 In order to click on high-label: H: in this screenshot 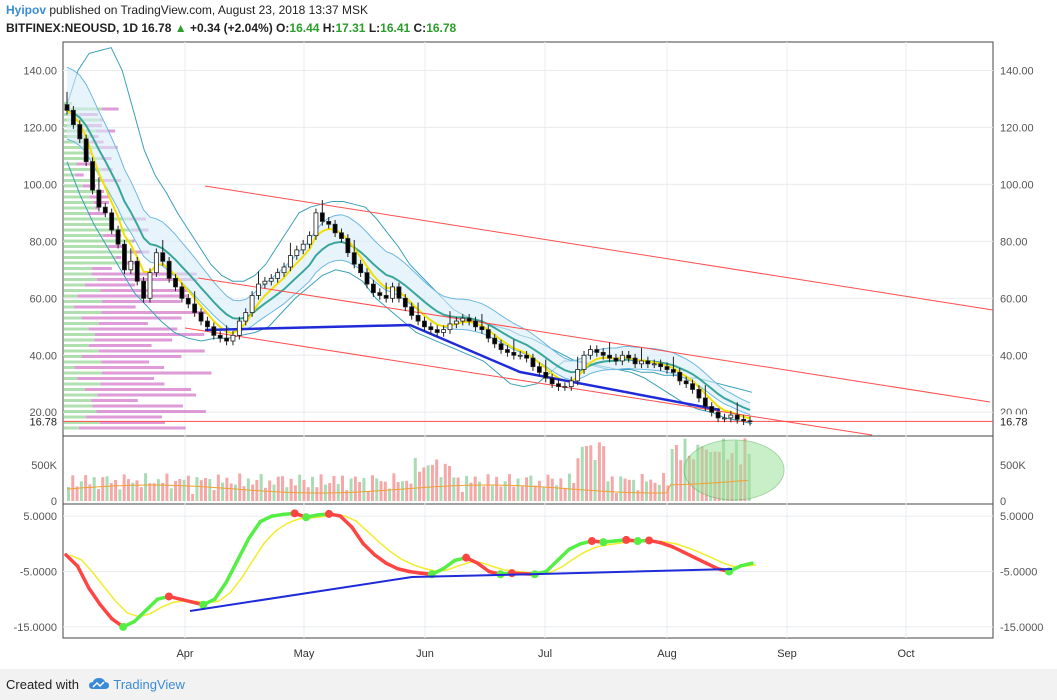, I will do `click(329, 28)`.